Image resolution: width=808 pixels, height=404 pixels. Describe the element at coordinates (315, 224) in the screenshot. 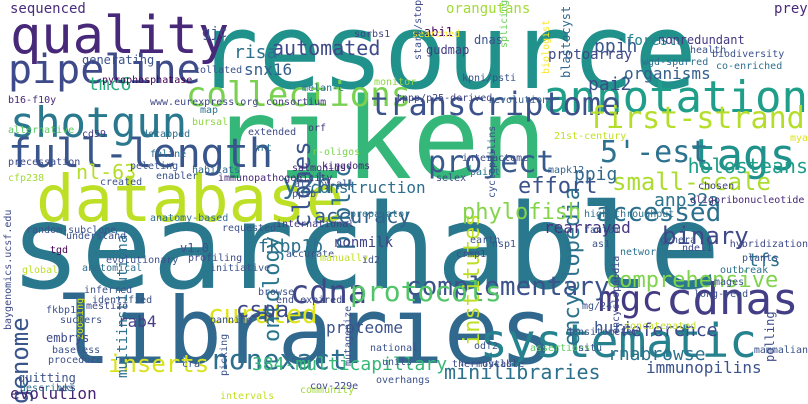

I see `cloud-word: international` at that location.